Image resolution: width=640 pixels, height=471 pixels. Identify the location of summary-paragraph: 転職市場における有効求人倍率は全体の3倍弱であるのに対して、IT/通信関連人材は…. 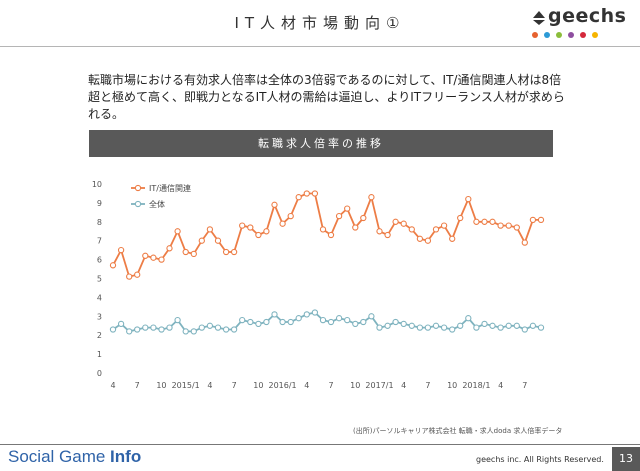
(326, 97).